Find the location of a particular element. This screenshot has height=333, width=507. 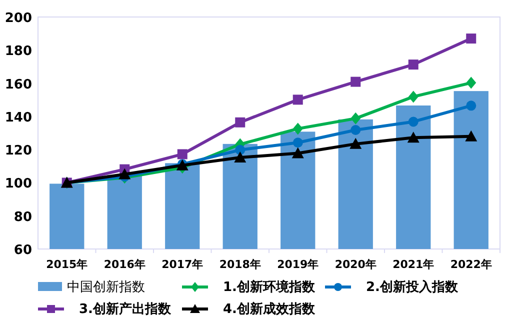

x-tick-label: 2021年 is located at coordinates (413, 264).